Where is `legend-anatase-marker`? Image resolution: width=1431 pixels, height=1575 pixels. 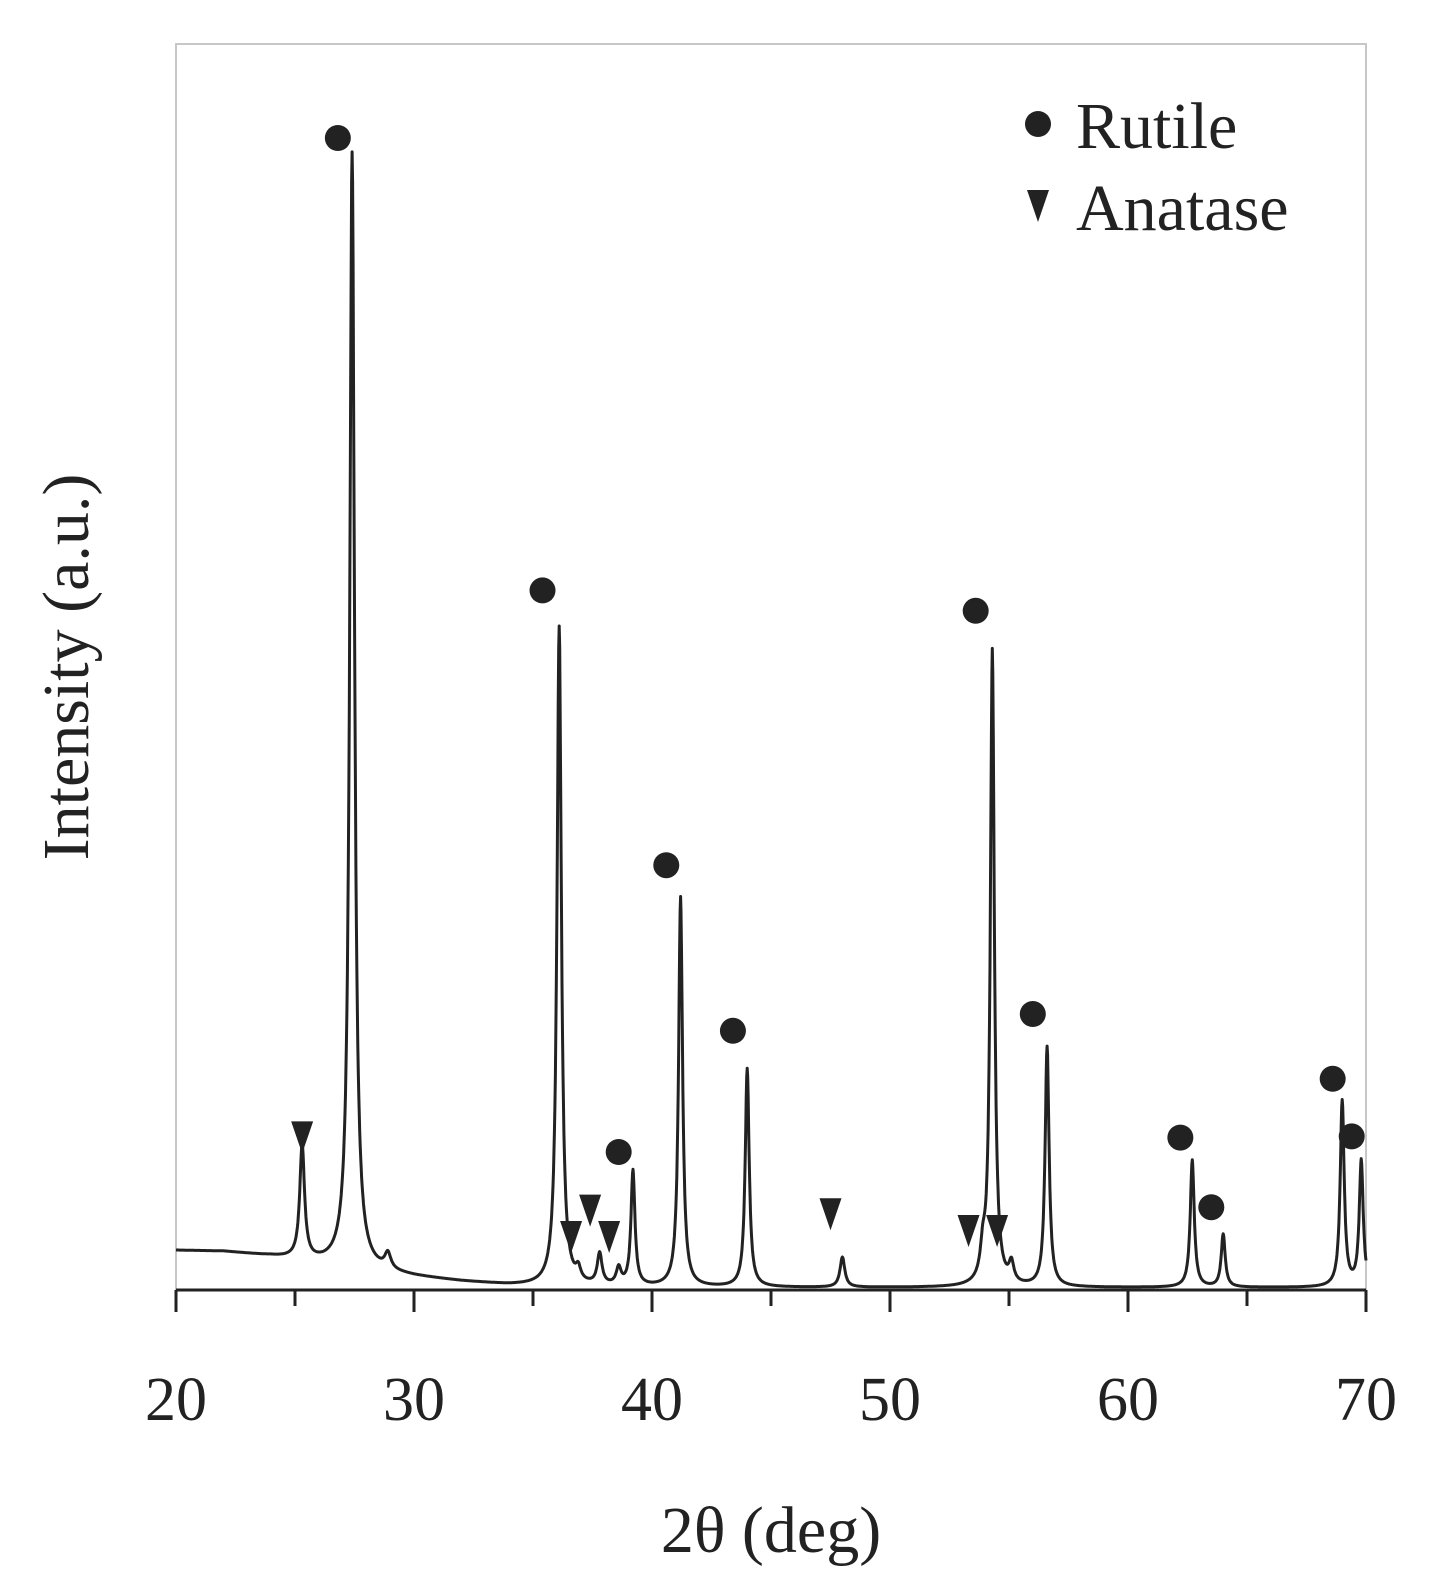 legend-anatase-marker is located at coordinates (1038, 206).